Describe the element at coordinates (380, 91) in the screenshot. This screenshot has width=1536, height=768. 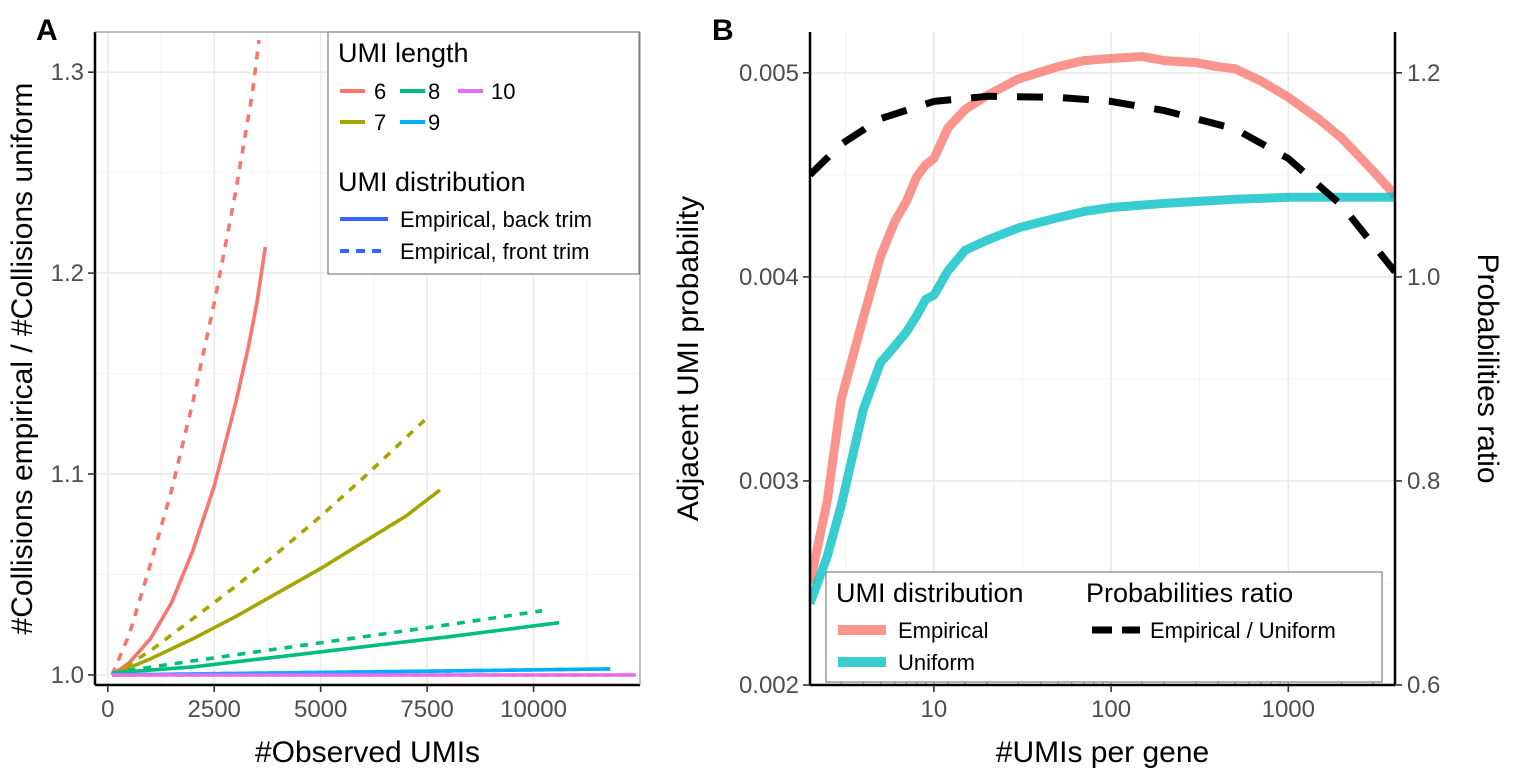
I see `legend-label-umi-length-6: 6` at that location.